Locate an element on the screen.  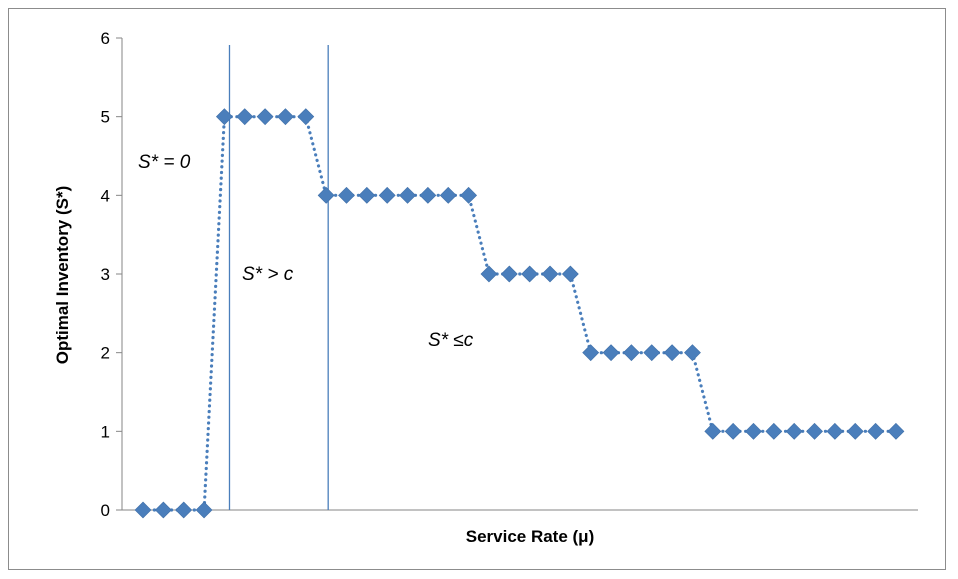
y-tick-label: 5 is located at coordinates (105, 117).